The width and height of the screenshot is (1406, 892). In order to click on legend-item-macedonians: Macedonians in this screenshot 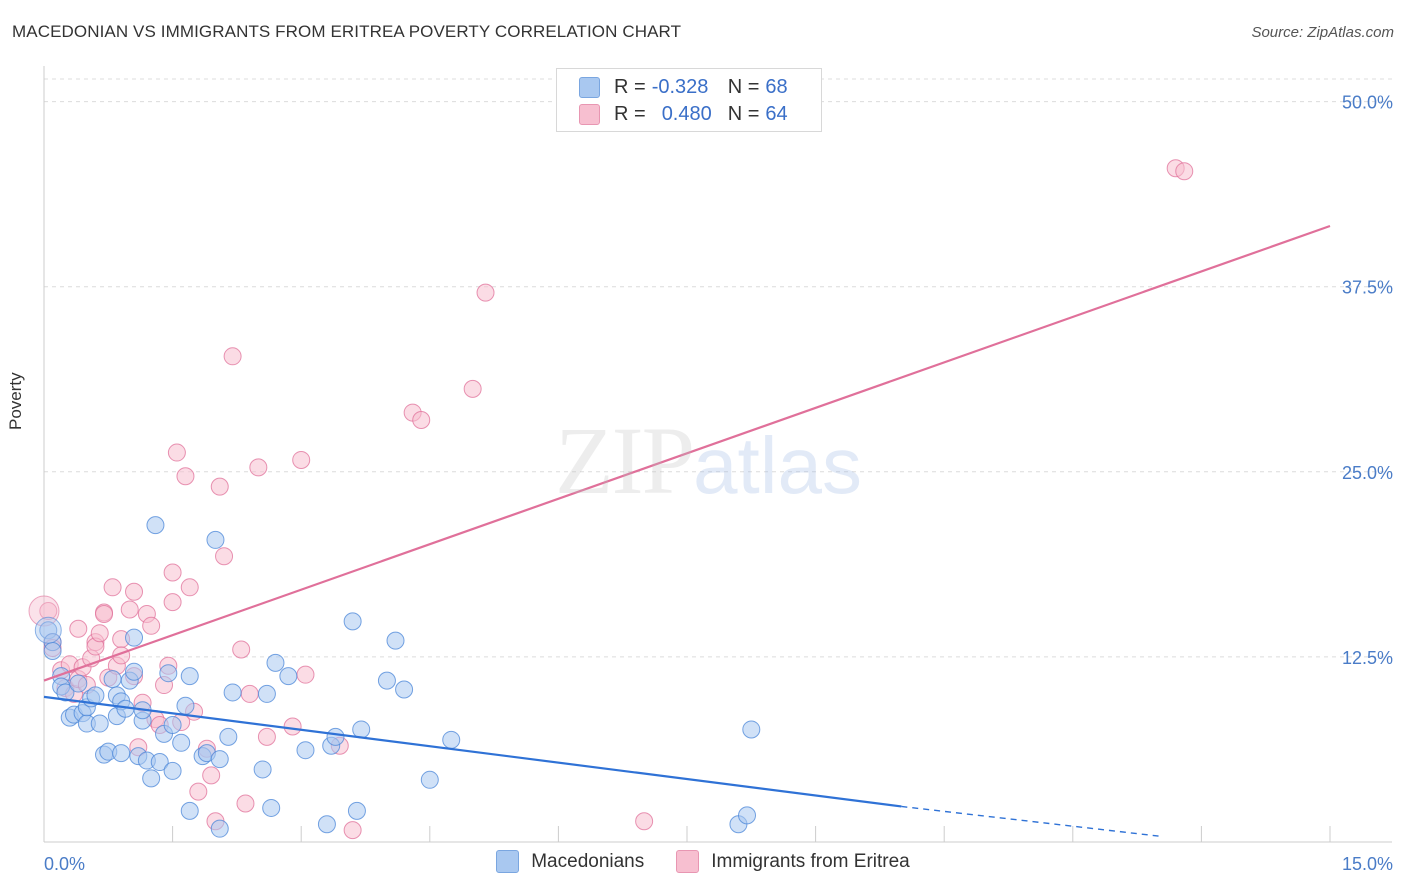, I will do `click(570, 861)`.